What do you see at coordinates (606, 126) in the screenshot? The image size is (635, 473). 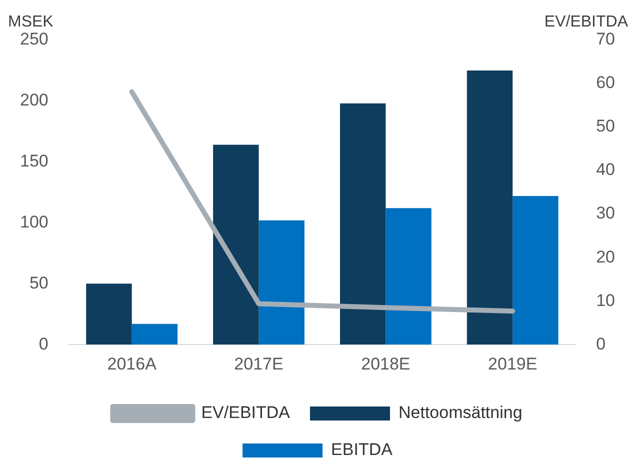 I see `y2-tick-label: 50` at bounding box center [606, 126].